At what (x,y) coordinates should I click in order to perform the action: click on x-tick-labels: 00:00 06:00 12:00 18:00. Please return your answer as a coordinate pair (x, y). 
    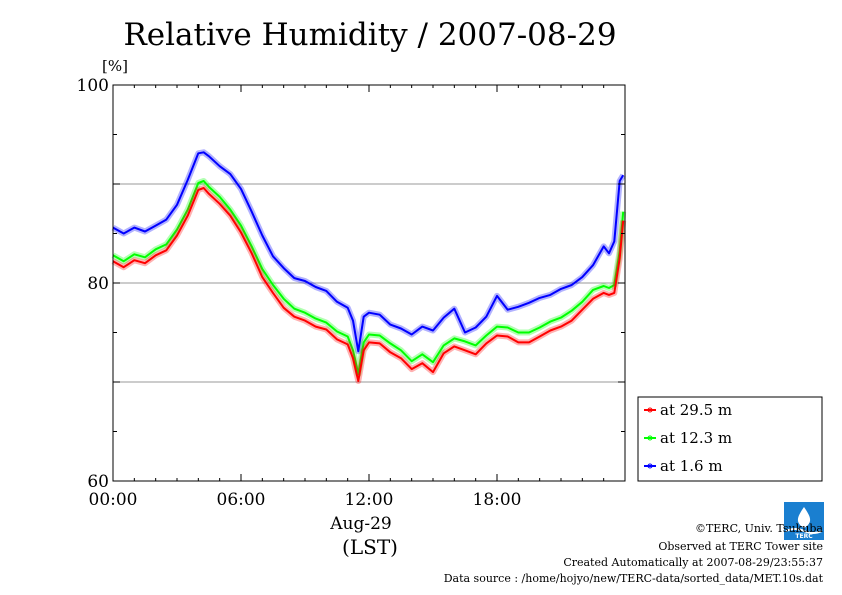
    Looking at the image, I should click on (305, 500).